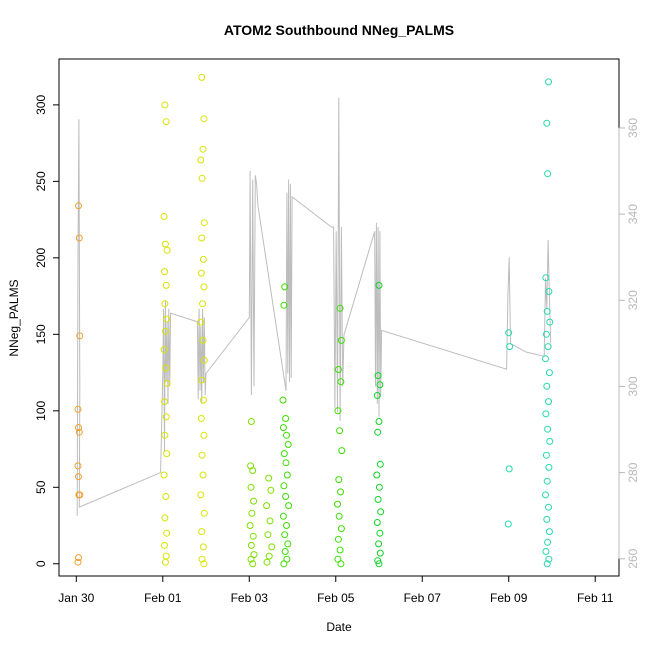 This screenshot has width=650, height=650. I want to click on y-tick-label: 50, so click(41, 487).